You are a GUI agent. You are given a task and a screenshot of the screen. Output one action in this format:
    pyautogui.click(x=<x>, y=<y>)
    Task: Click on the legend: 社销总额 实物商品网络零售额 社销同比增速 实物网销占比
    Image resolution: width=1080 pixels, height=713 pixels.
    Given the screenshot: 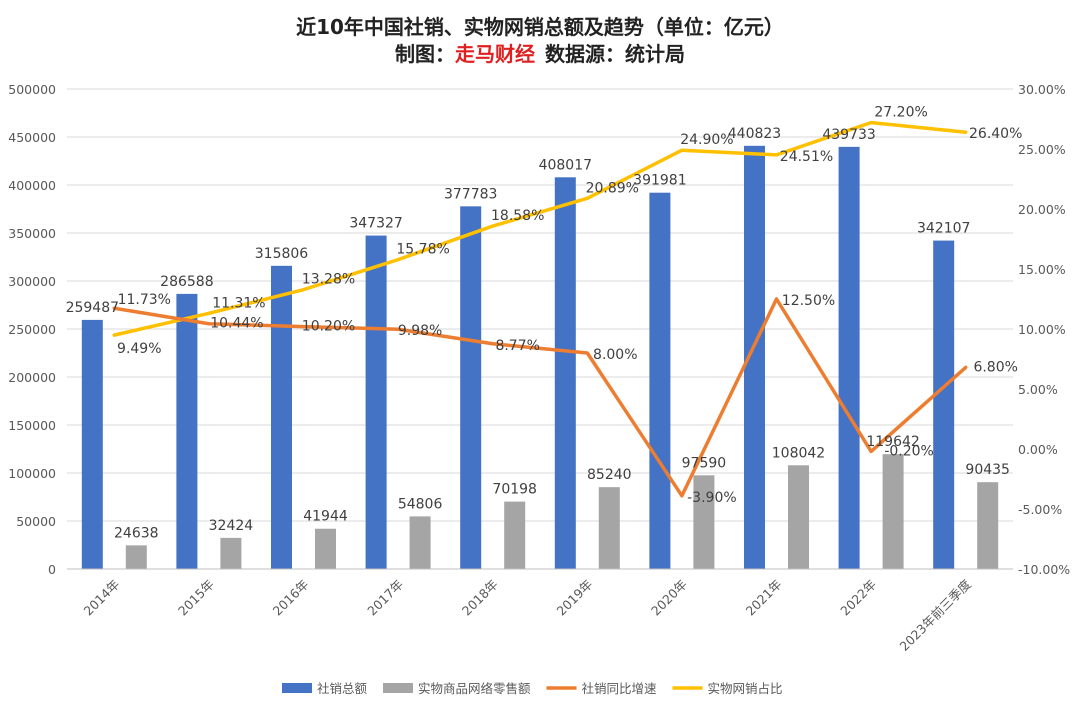 What is the action you would take?
    pyautogui.click(x=532, y=688)
    